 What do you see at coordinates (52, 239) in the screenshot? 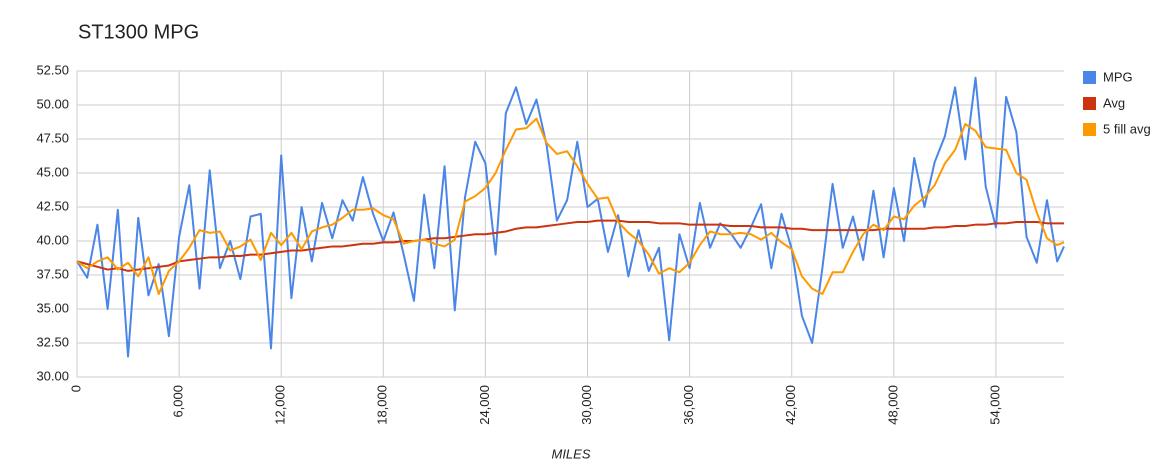
I see `y-tick-label: 40.00` at bounding box center [52, 239].